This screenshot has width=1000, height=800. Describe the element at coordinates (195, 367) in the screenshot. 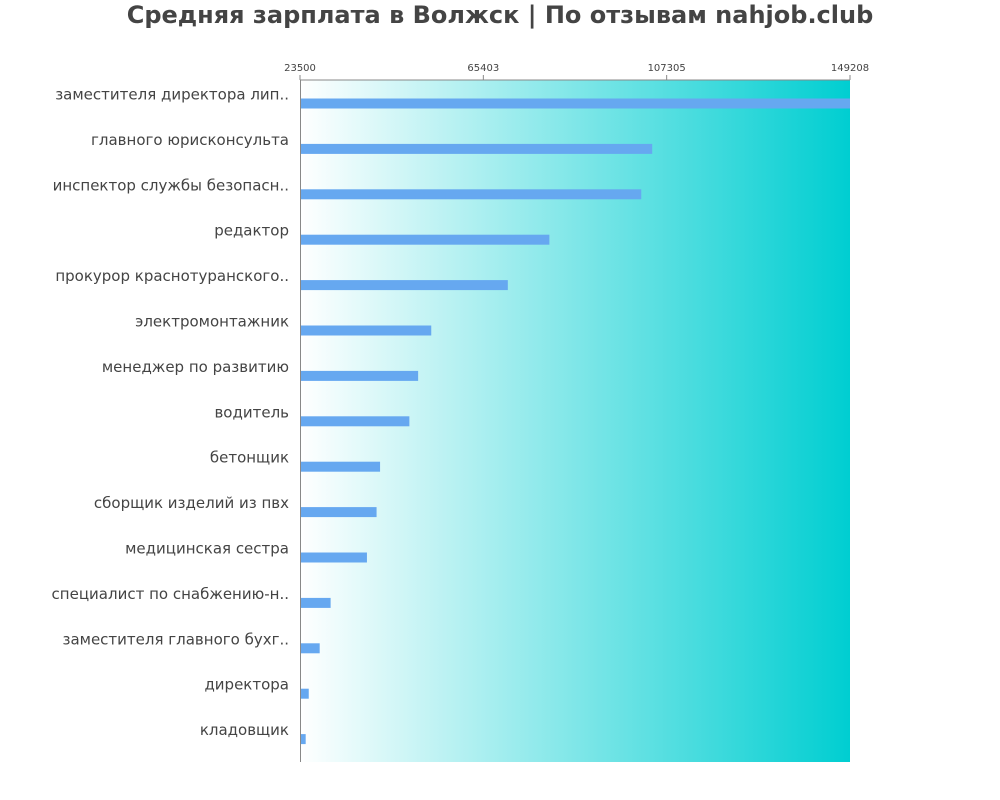

I see `category-label: менеджер по развитию` at that location.